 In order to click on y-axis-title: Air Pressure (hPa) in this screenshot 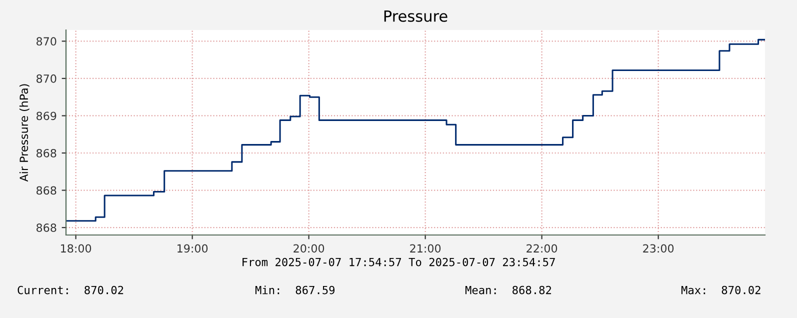, I will do `click(24, 133)`.